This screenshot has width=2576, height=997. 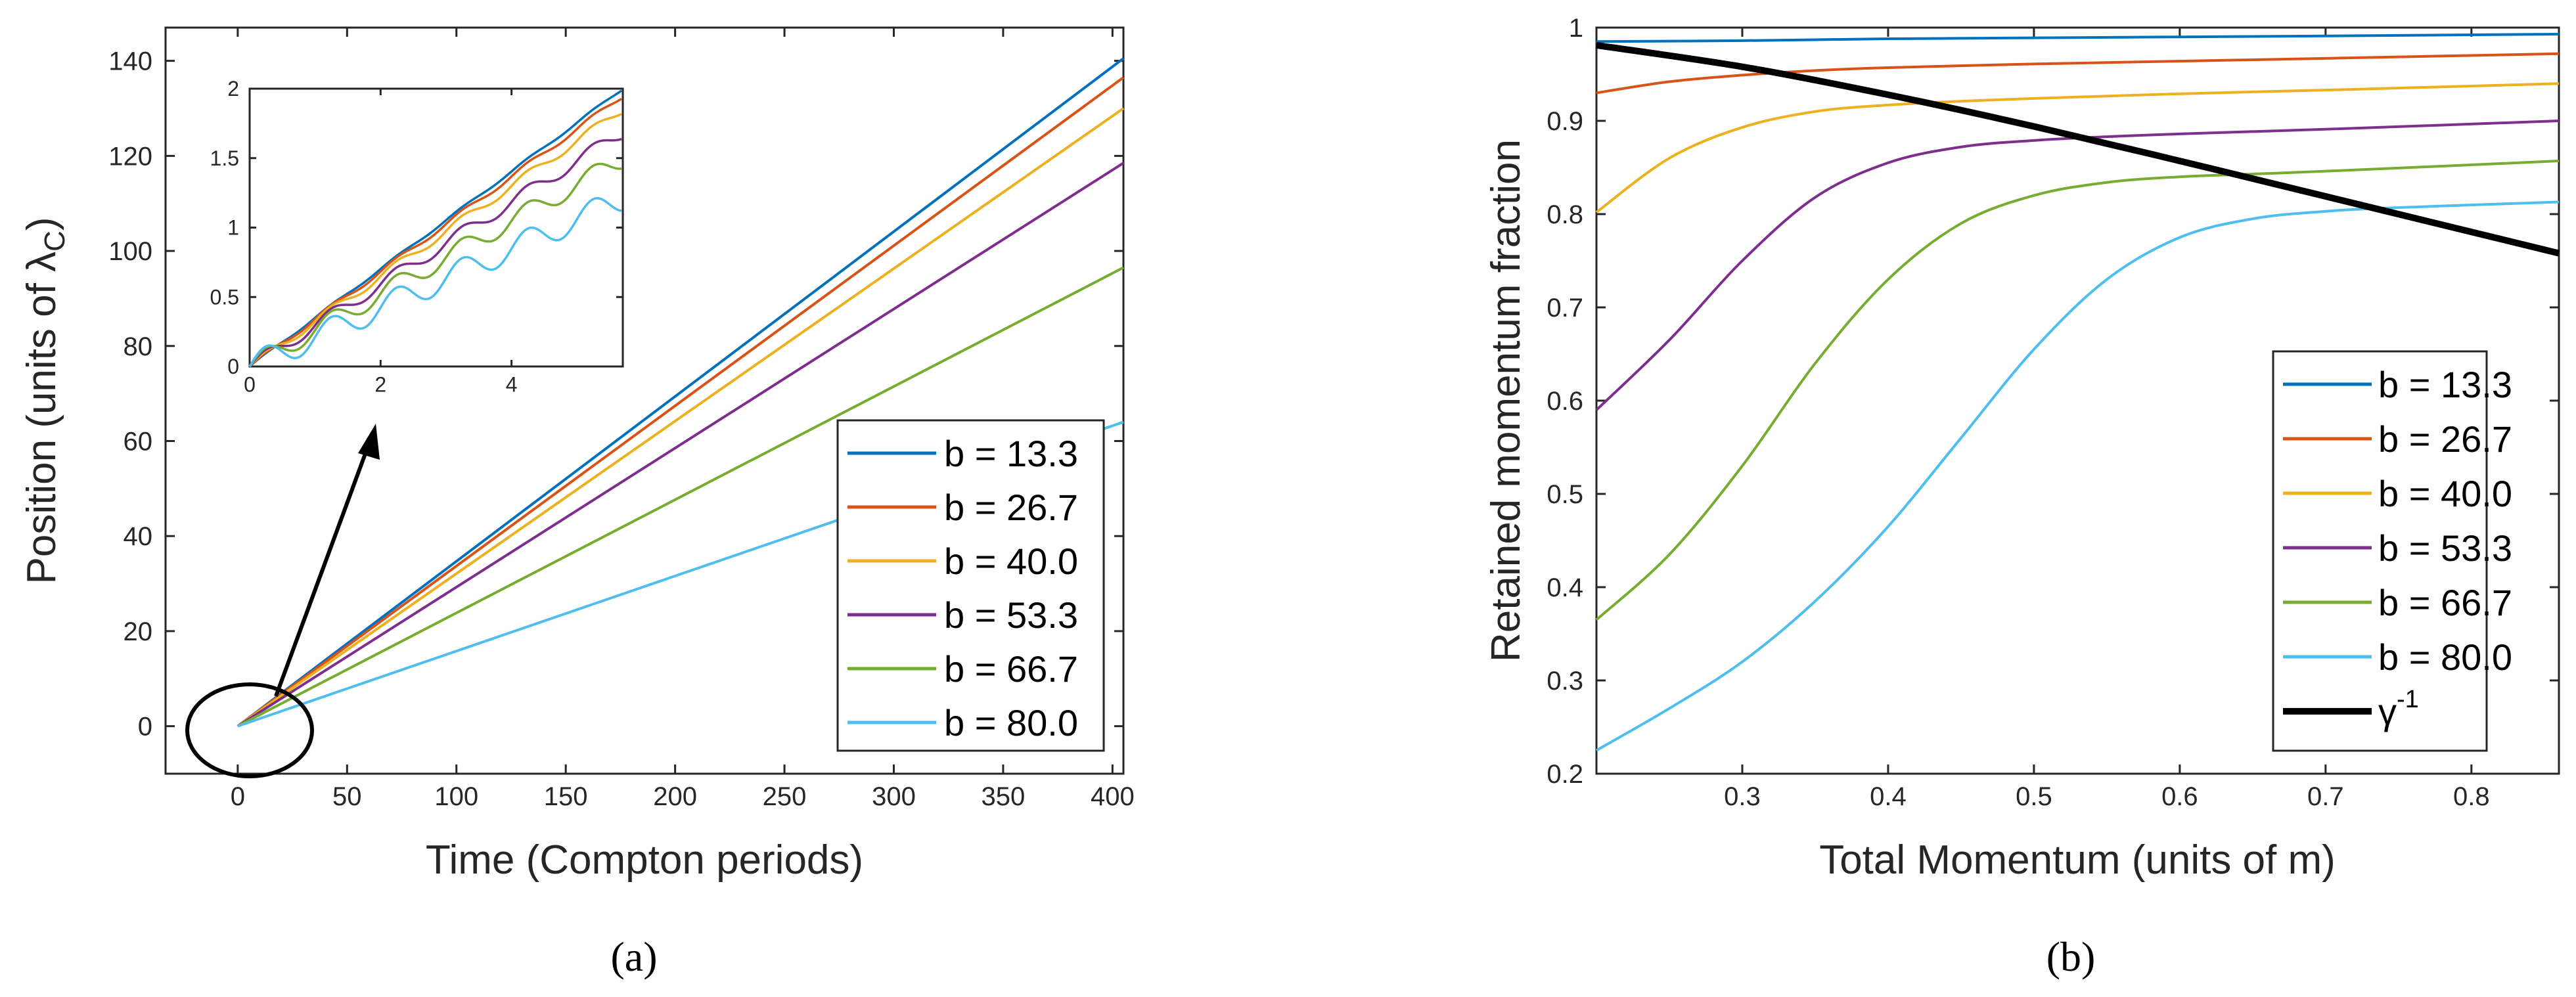 I want to click on panel-b-label: (b), so click(x=2071, y=956).